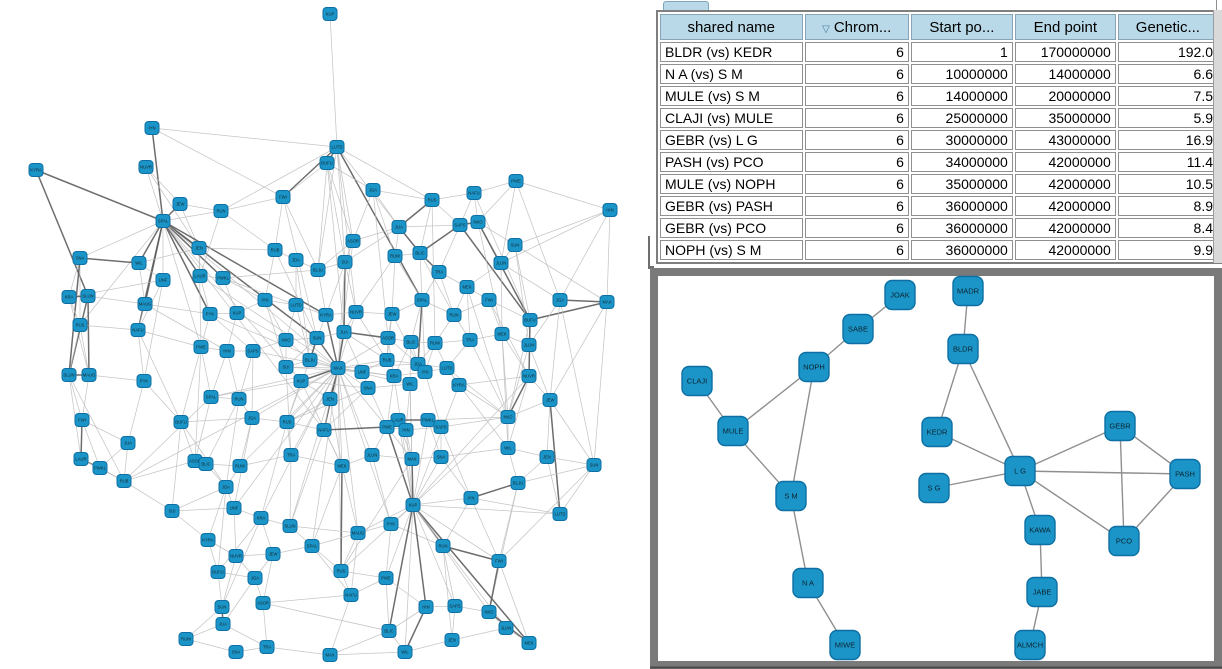 The width and height of the screenshot is (1222, 669). Describe the element at coordinates (223, 278) in the screenshot. I see `network-node: PWKL` at that location.